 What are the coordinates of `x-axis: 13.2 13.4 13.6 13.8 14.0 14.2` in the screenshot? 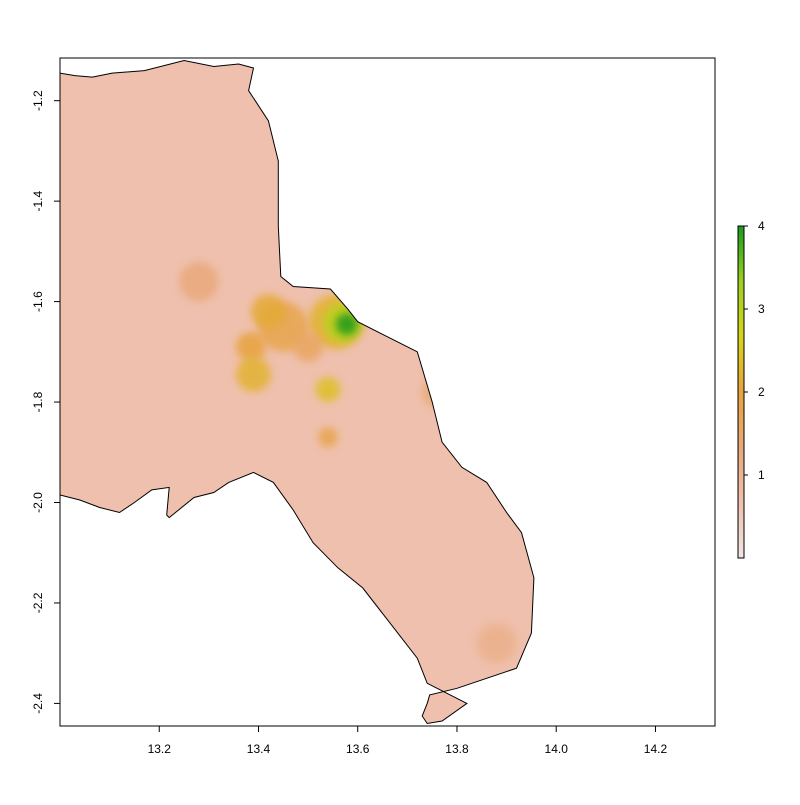 It's located at (408, 741).